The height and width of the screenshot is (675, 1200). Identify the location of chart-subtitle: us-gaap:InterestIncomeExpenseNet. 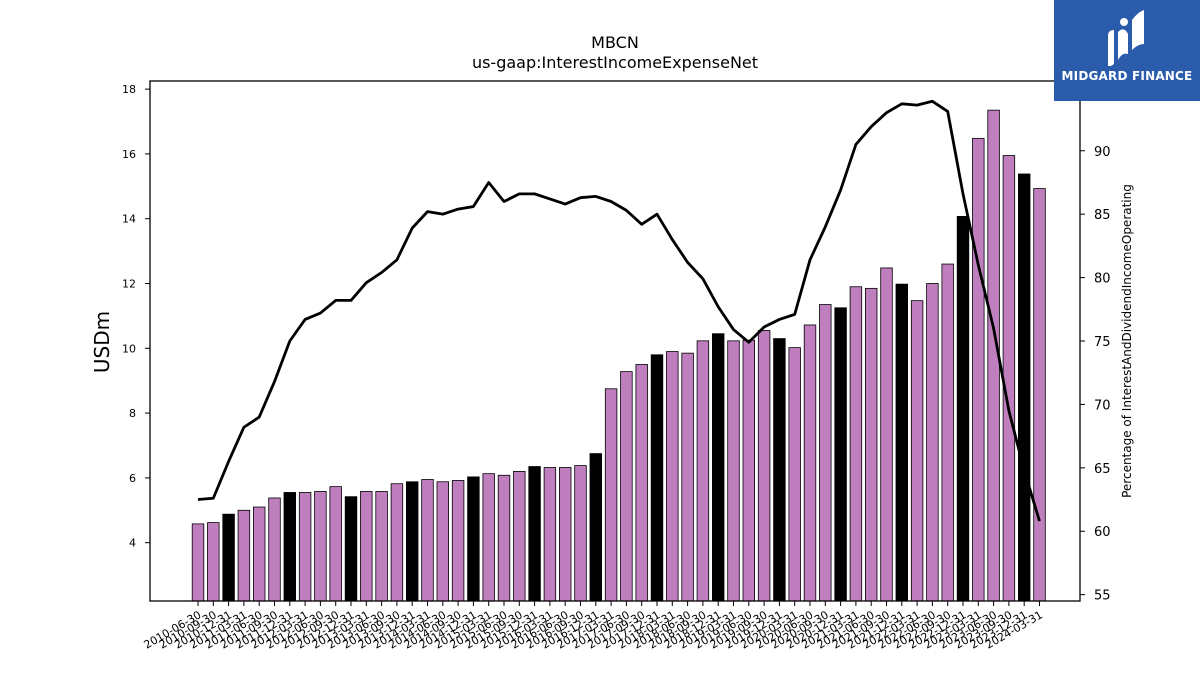
(615, 62).